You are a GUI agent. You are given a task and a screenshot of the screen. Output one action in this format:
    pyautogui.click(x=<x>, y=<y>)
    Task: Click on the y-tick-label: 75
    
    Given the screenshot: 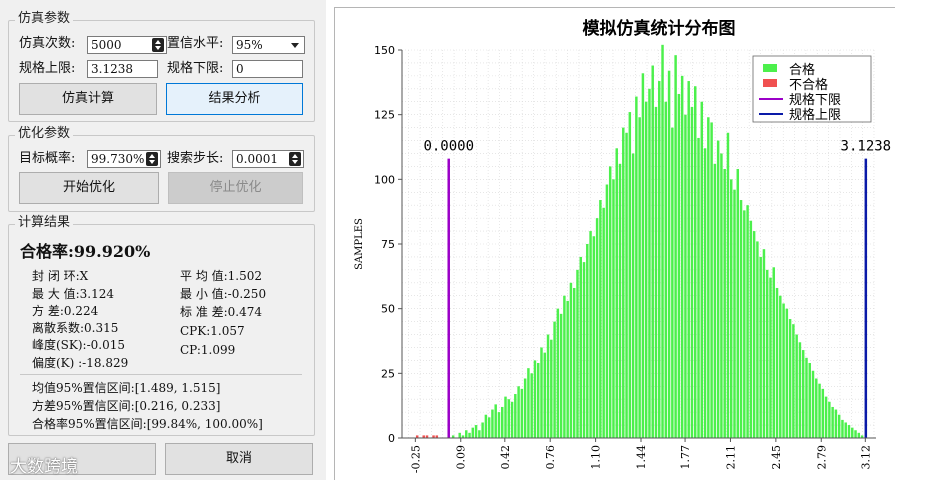 What is the action you would take?
    pyautogui.click(x=388, y=244)
    